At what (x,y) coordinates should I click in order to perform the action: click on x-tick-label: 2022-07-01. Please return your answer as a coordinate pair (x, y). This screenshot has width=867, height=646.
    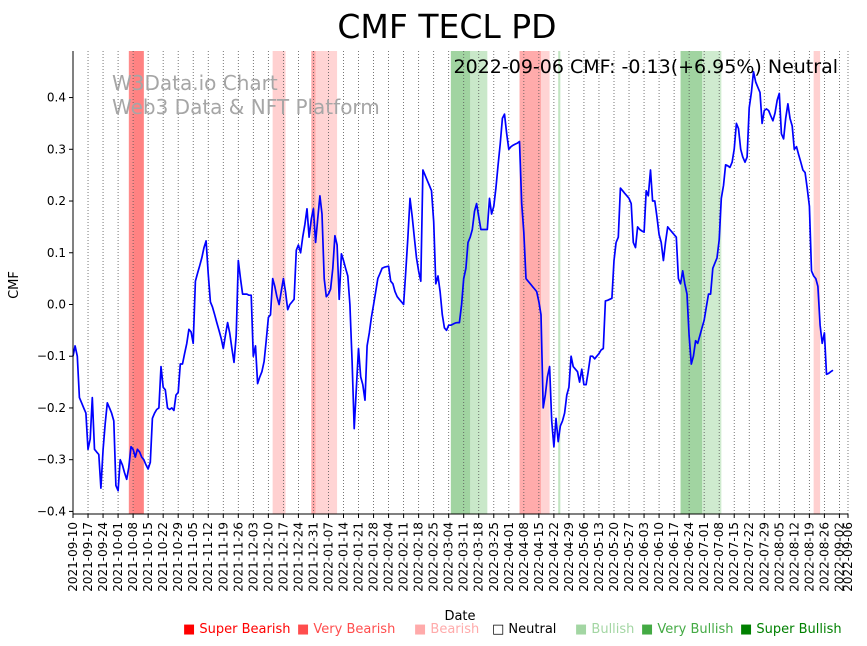
    Looking at the image, I should click on (704, 557).